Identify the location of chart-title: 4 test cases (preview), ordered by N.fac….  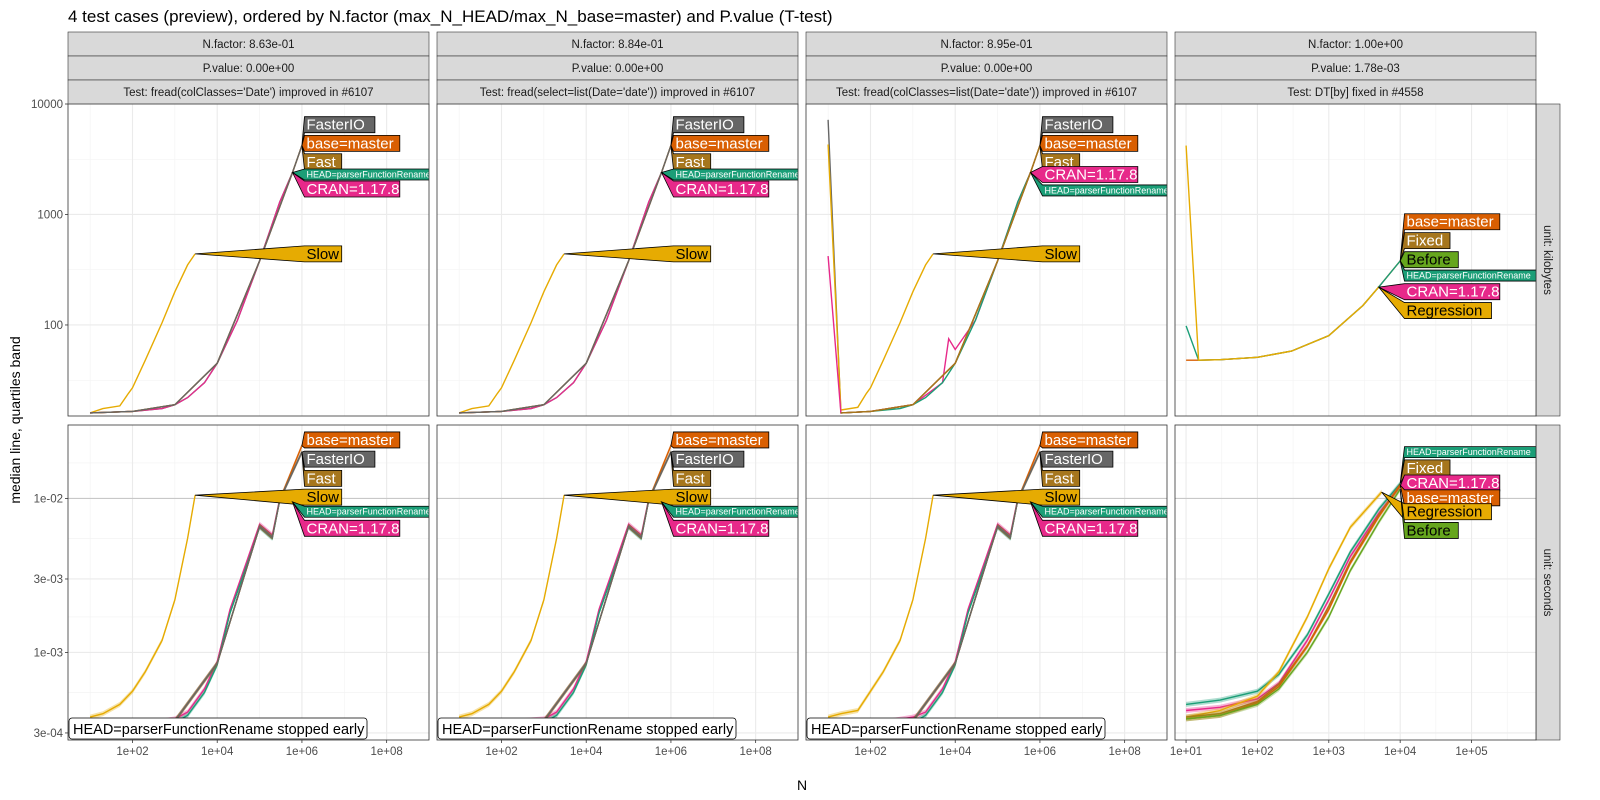
(450, 16).